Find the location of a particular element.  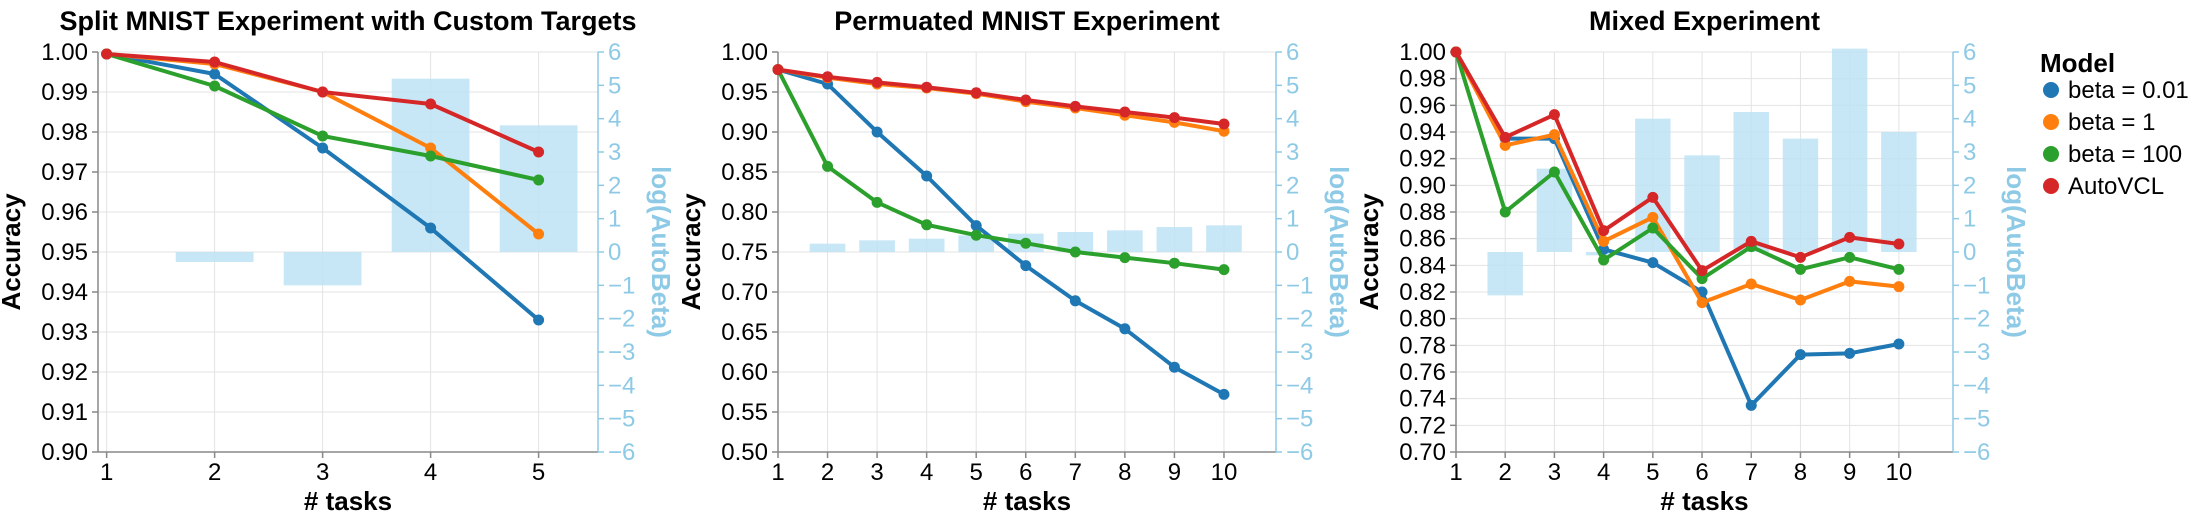

y2-tick-label: 0 is located at coordinates (1292, 252).